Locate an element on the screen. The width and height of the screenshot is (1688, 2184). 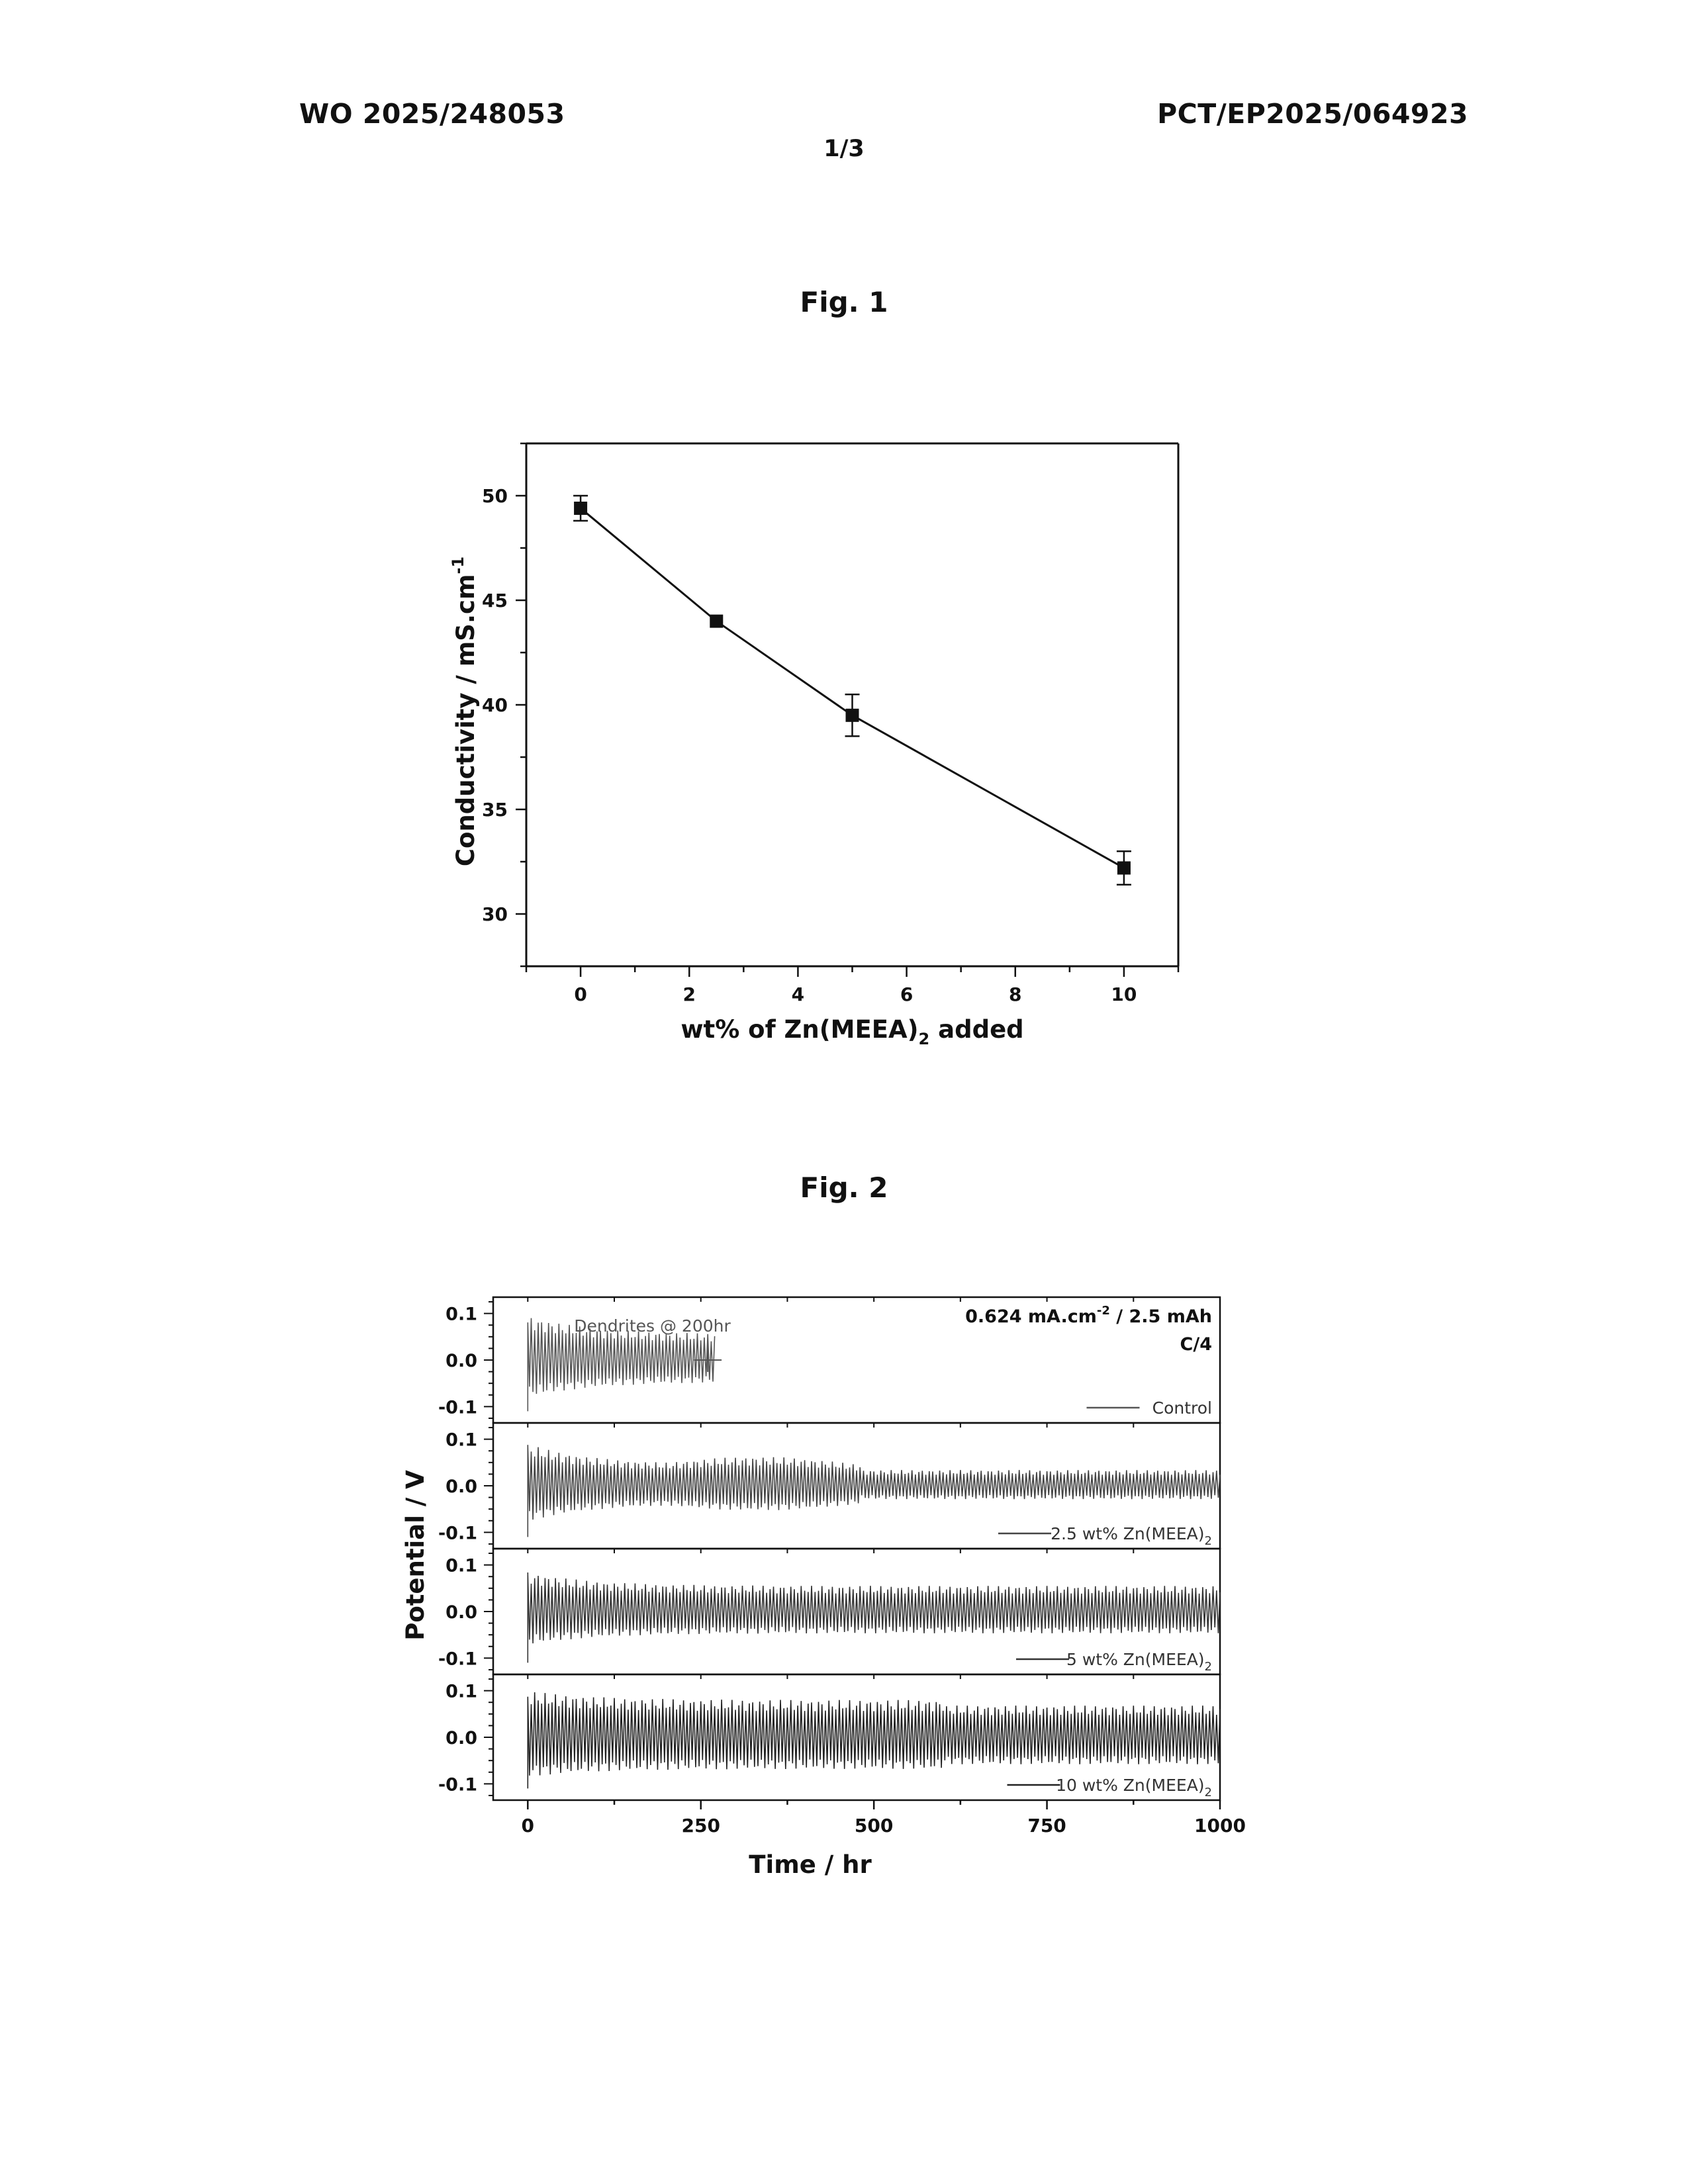
fig2-panel: 0.1 0.0 -0.1 5 wt% Zn(MEEA)2 is located at coordinates (829, 1612).